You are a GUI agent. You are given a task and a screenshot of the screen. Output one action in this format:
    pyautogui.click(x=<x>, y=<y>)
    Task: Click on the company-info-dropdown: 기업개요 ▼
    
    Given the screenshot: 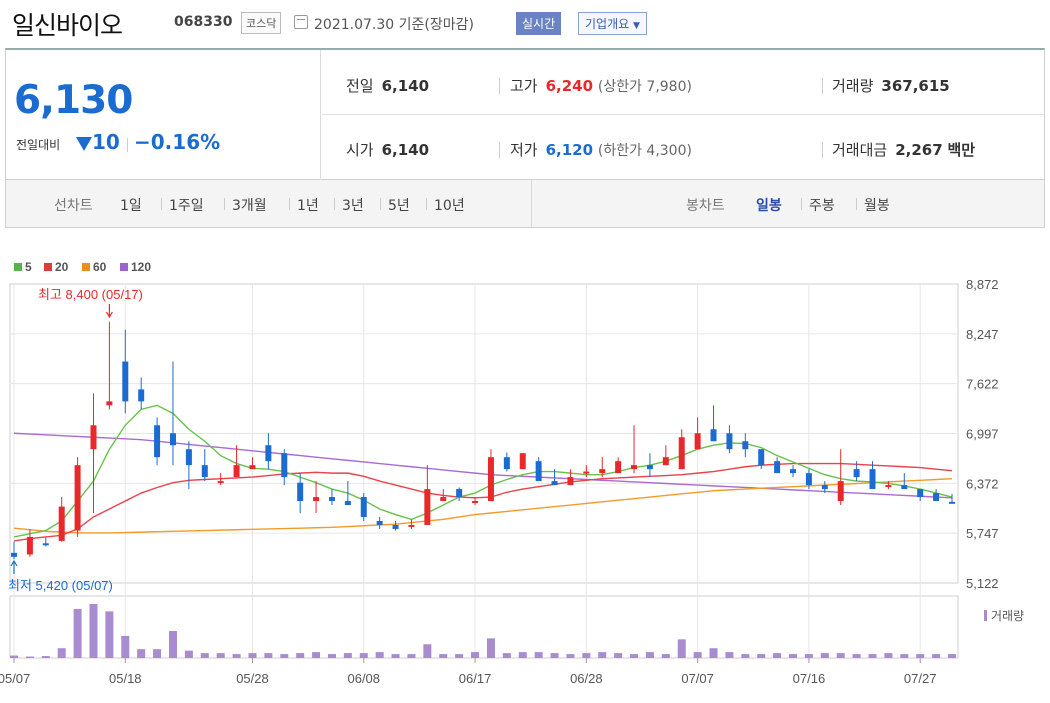 What is the action you would take?
    pyautogui.click(x=612, y=23)
    